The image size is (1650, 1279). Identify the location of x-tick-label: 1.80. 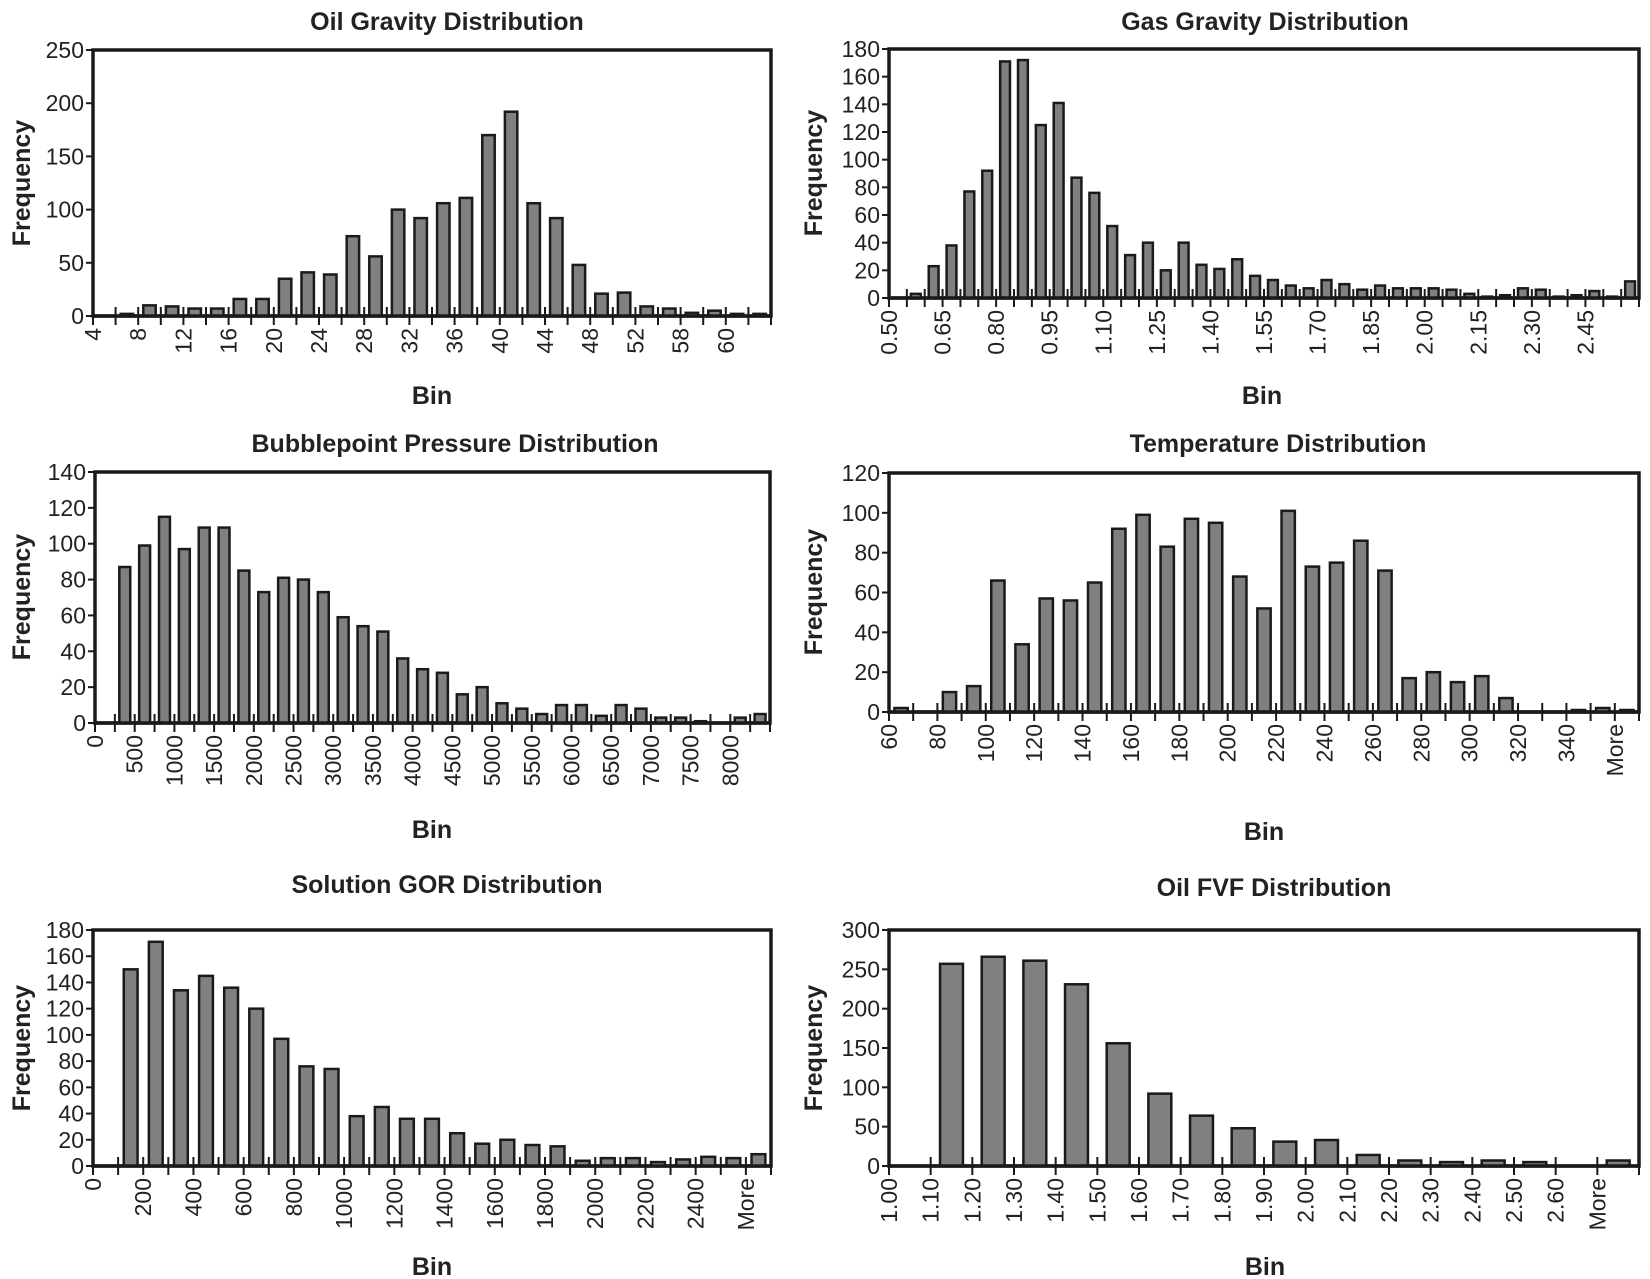
(1222, 1200).